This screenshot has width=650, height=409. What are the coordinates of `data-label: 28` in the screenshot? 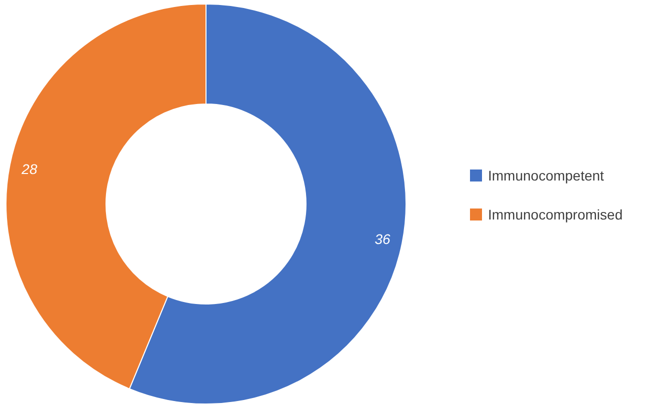 It's located at (29, 168).